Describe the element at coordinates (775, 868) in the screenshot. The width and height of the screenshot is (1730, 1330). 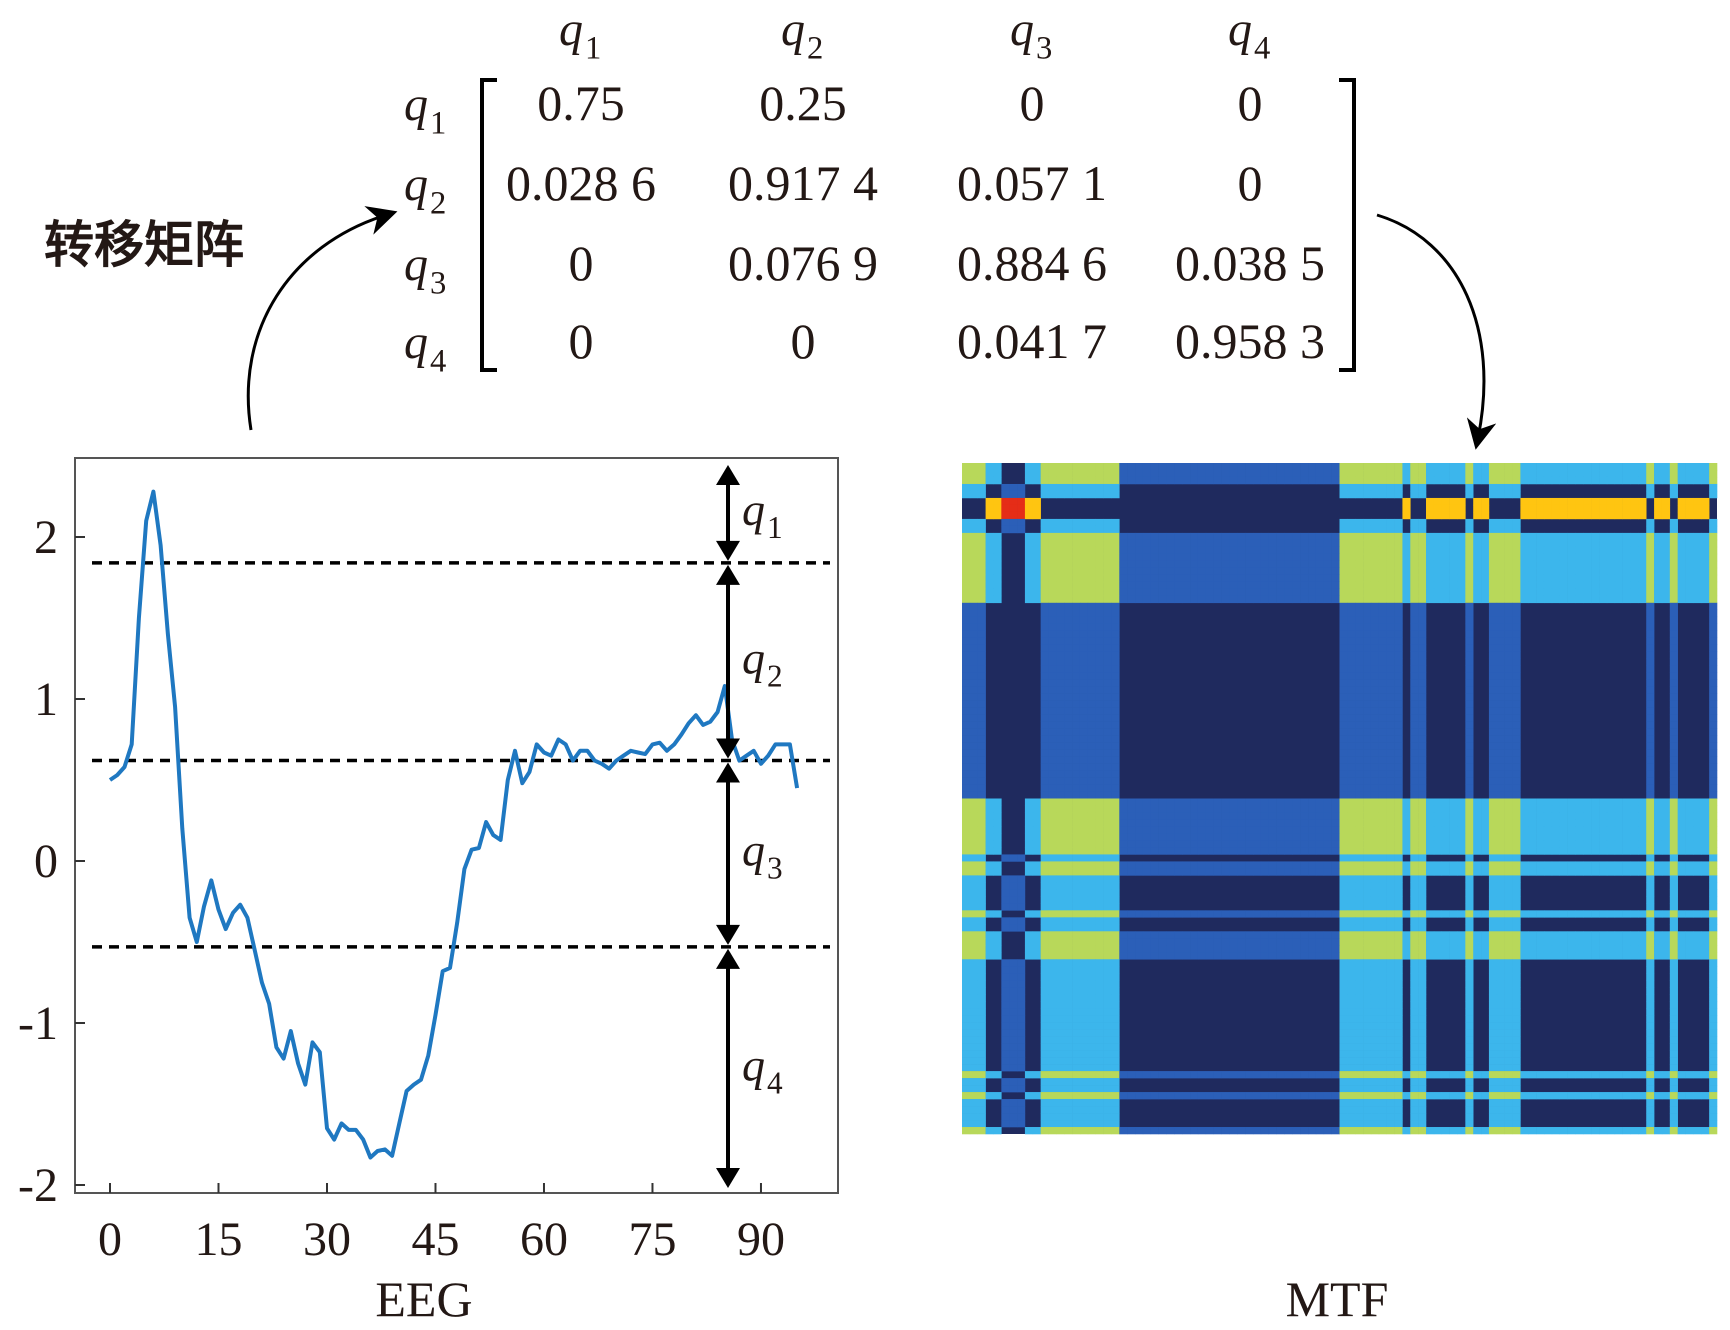
I see `state-subscript: 3` at that location.